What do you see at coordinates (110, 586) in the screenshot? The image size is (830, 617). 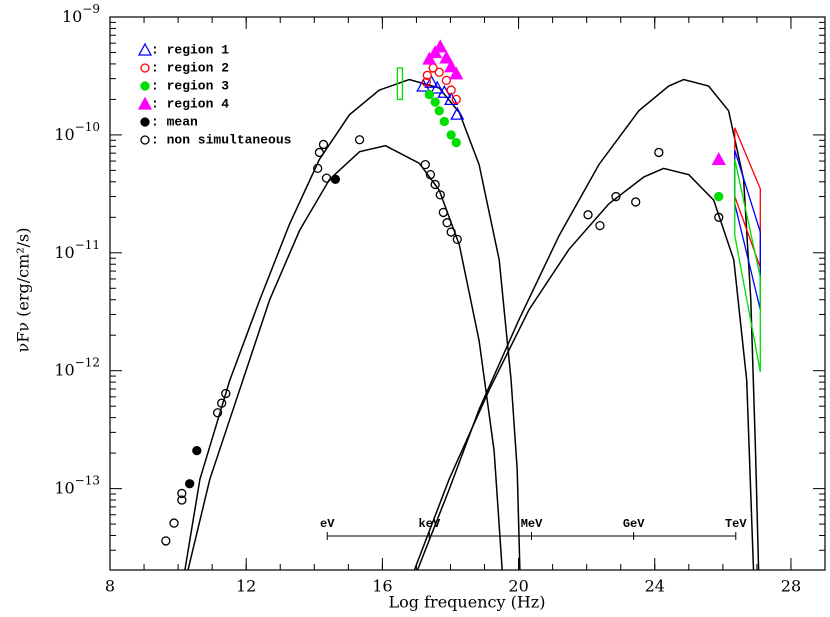 I see `x-tick-label: 8` at bounding box center [110, 586].